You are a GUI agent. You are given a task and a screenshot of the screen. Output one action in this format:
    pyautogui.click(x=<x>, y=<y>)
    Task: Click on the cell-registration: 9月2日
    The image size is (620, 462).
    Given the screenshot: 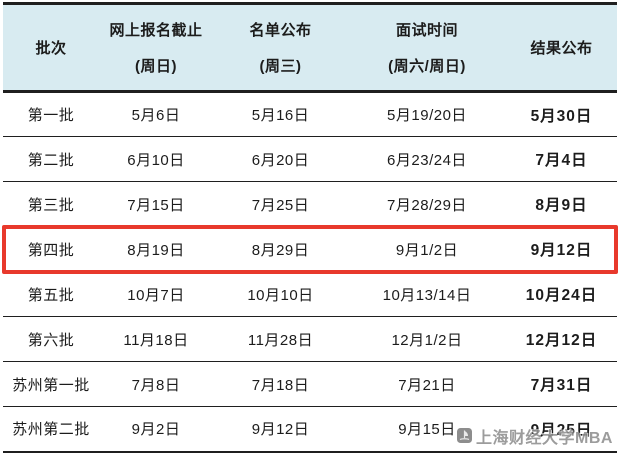 What is the action you would take?
    pyautogui.click(x=156, y=430)
    